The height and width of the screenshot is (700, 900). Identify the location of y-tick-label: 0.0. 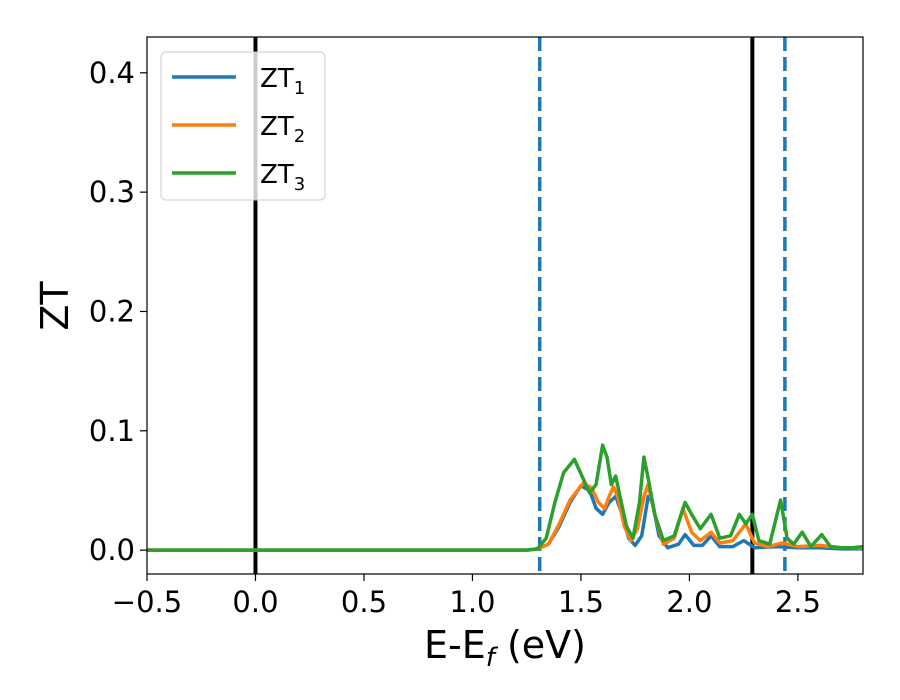
(112, 550).